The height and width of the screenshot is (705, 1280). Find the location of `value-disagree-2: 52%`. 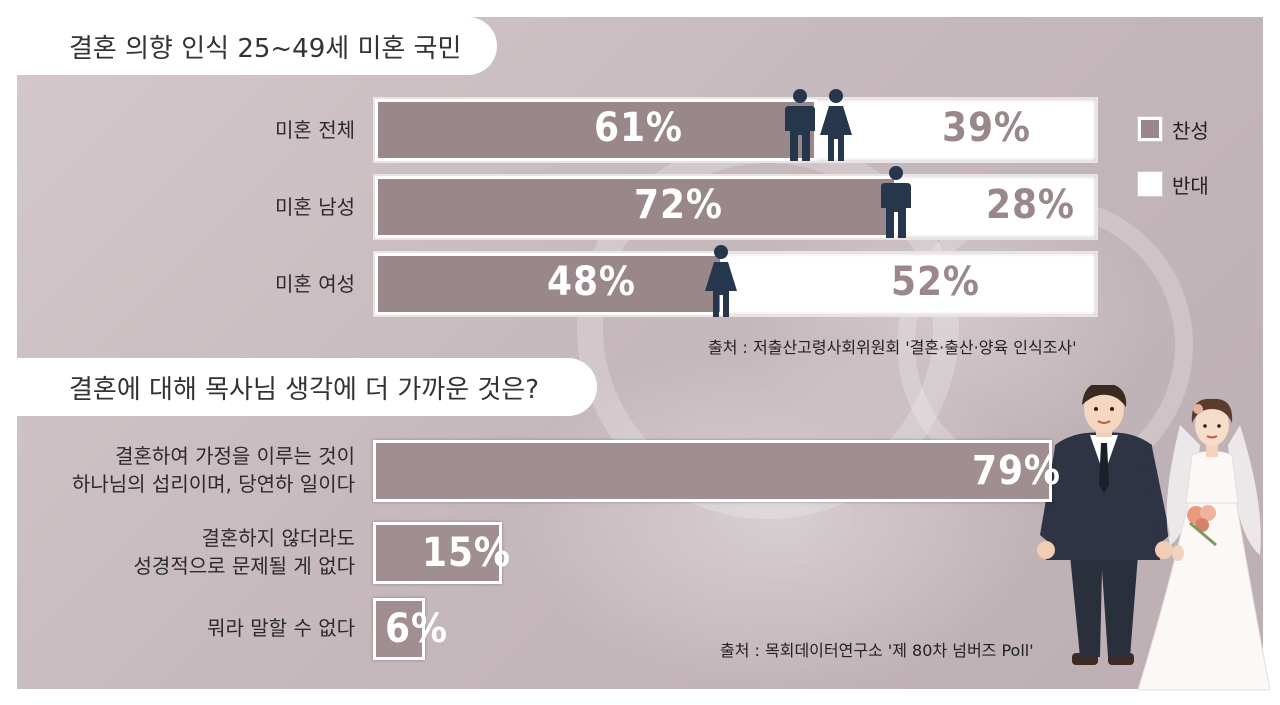

value-disagree-2: 52% is located at coordinates (935, 282).